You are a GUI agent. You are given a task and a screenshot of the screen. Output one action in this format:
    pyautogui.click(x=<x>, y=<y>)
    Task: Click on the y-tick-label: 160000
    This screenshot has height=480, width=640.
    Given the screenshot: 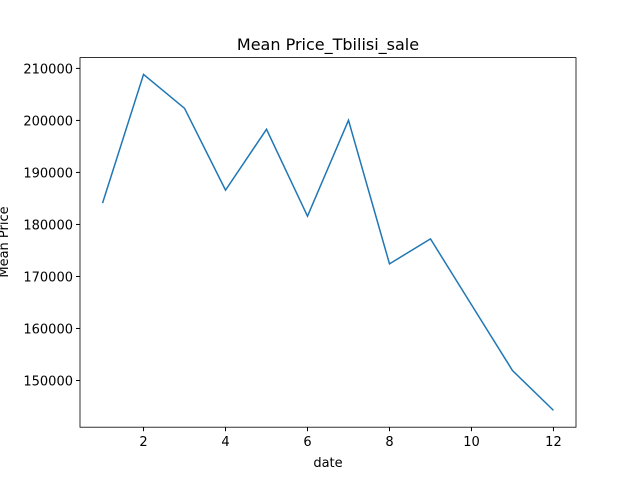 What is the action you would take?
    pyautogui.click(x=48, y=329)
    